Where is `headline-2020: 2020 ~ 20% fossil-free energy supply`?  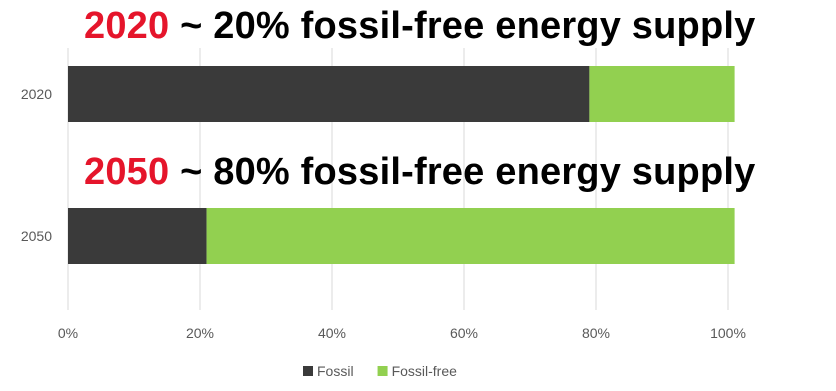 headline-2020: 2020 ~ 20% fossil-free energy supply is located at coordinates (419, 26).